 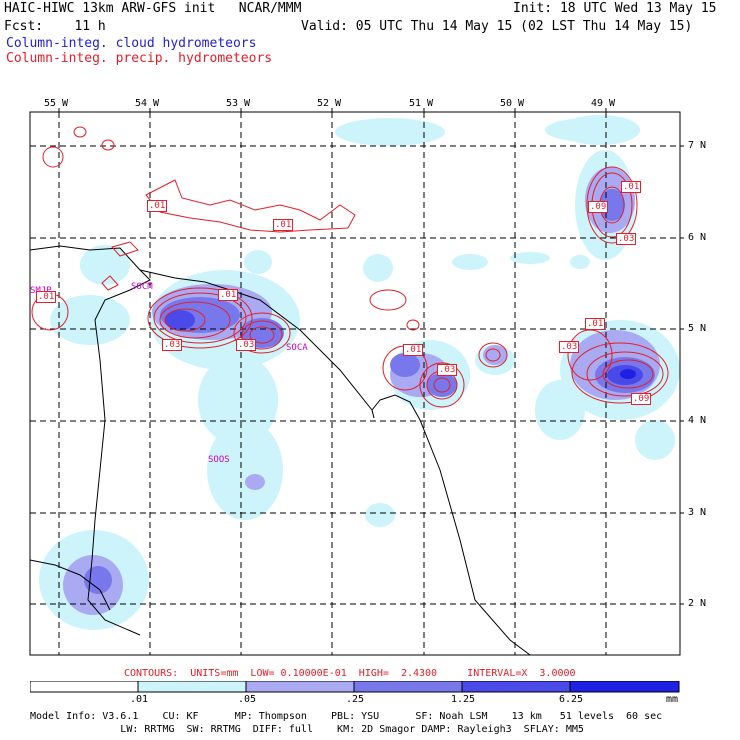 What do you see at coordinates (219, 460) in the screenshot?
I see `station-soos: SOOS` at bounding box center [219, 460].